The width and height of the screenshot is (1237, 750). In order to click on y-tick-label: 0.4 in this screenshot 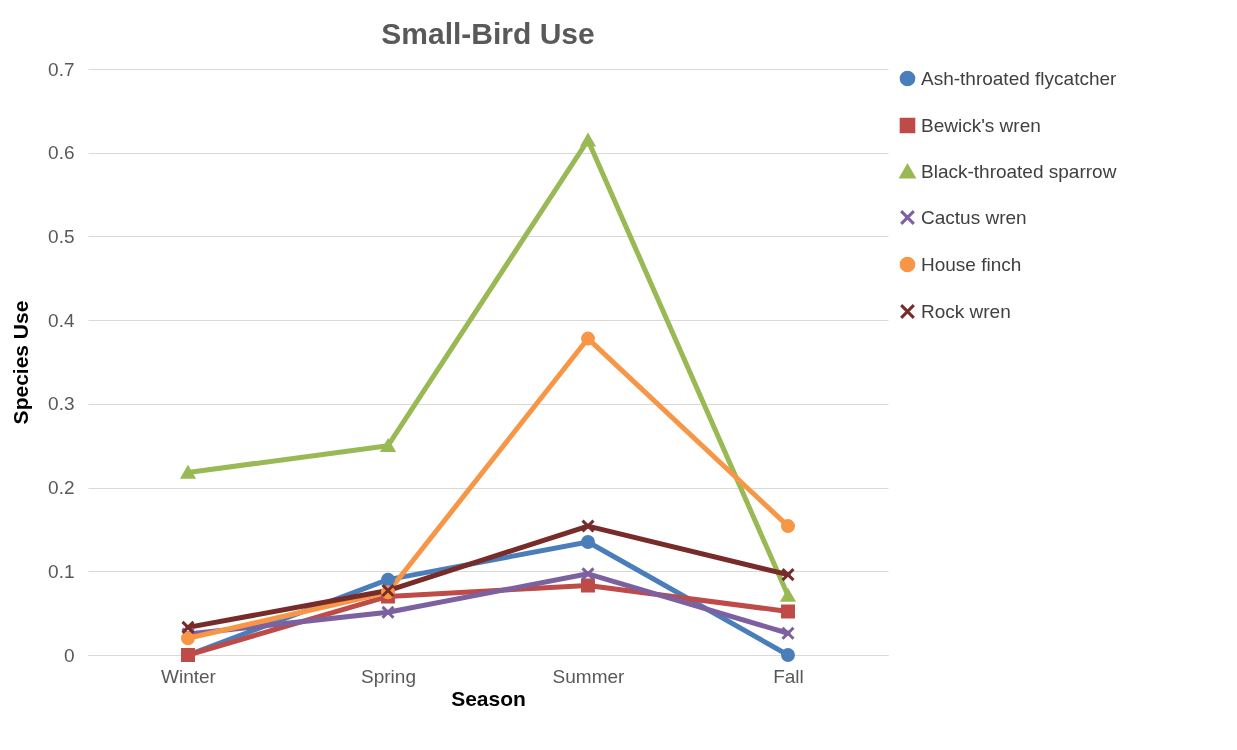, I will do `click(61, 320)`.